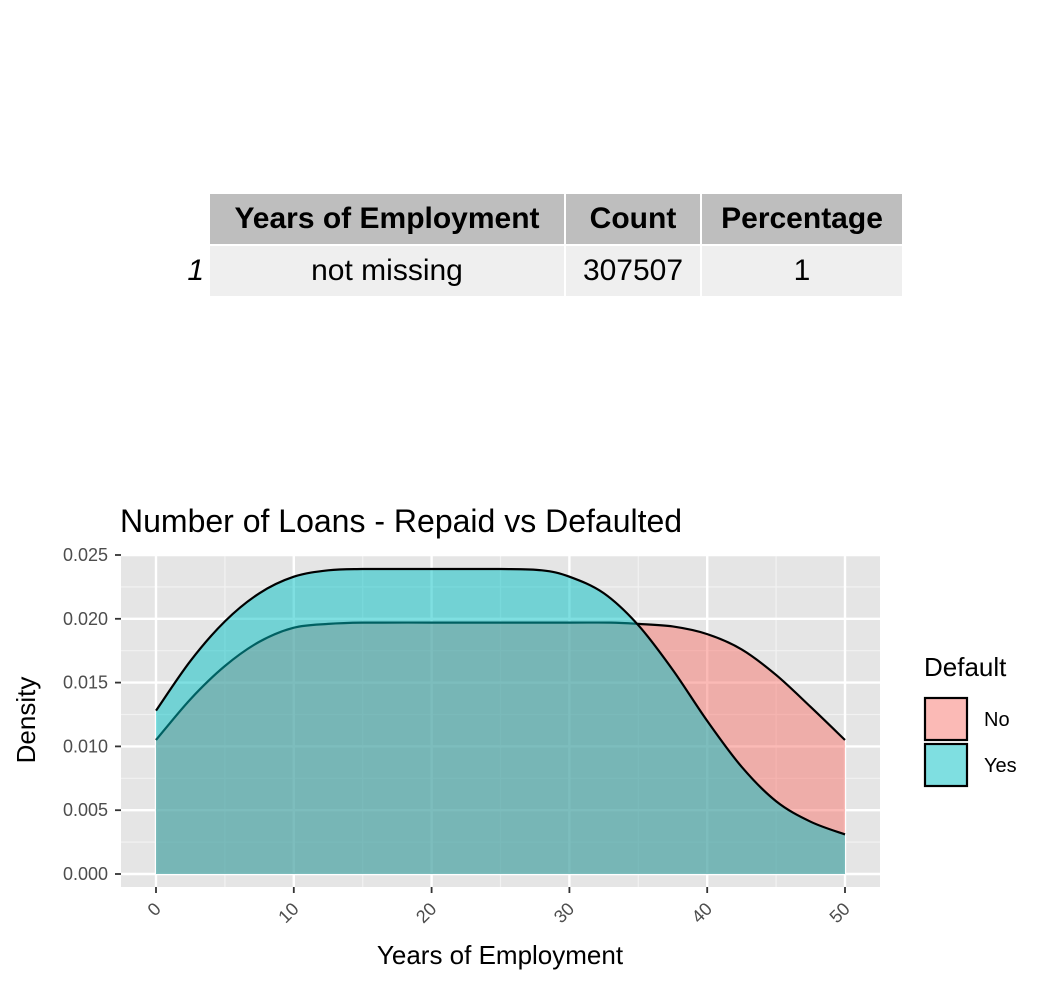 The width and height of the screenshot is (1054, 984). I want to click on table-cell-years: not missing, so click(387, 271).